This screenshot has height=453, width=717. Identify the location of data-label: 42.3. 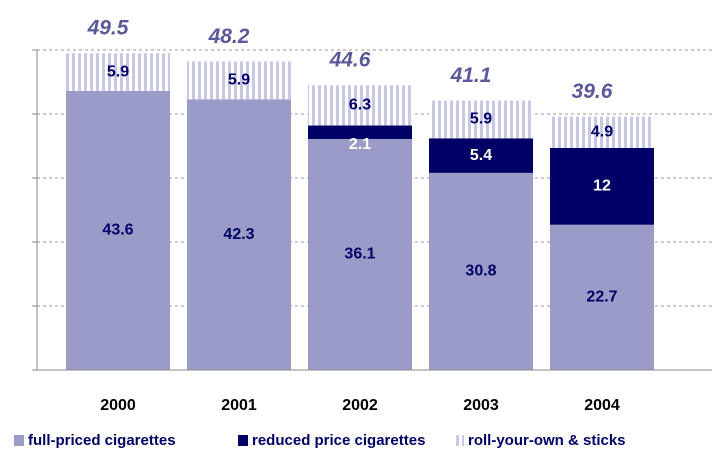
(238, 234).